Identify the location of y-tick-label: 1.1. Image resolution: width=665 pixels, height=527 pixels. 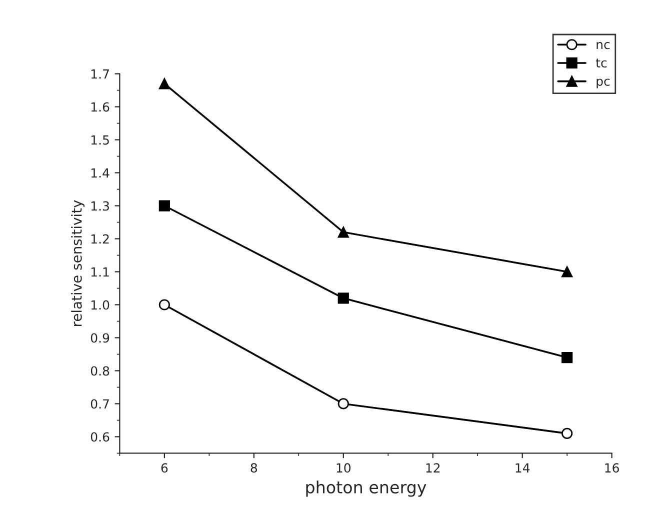
(100, 271).